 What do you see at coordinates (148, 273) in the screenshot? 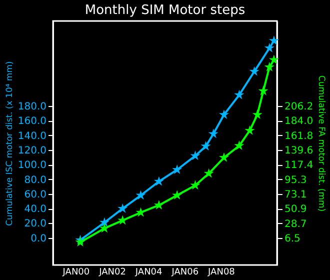
I see `x-tick-label: JAN04` at bounding box center [148, 273].